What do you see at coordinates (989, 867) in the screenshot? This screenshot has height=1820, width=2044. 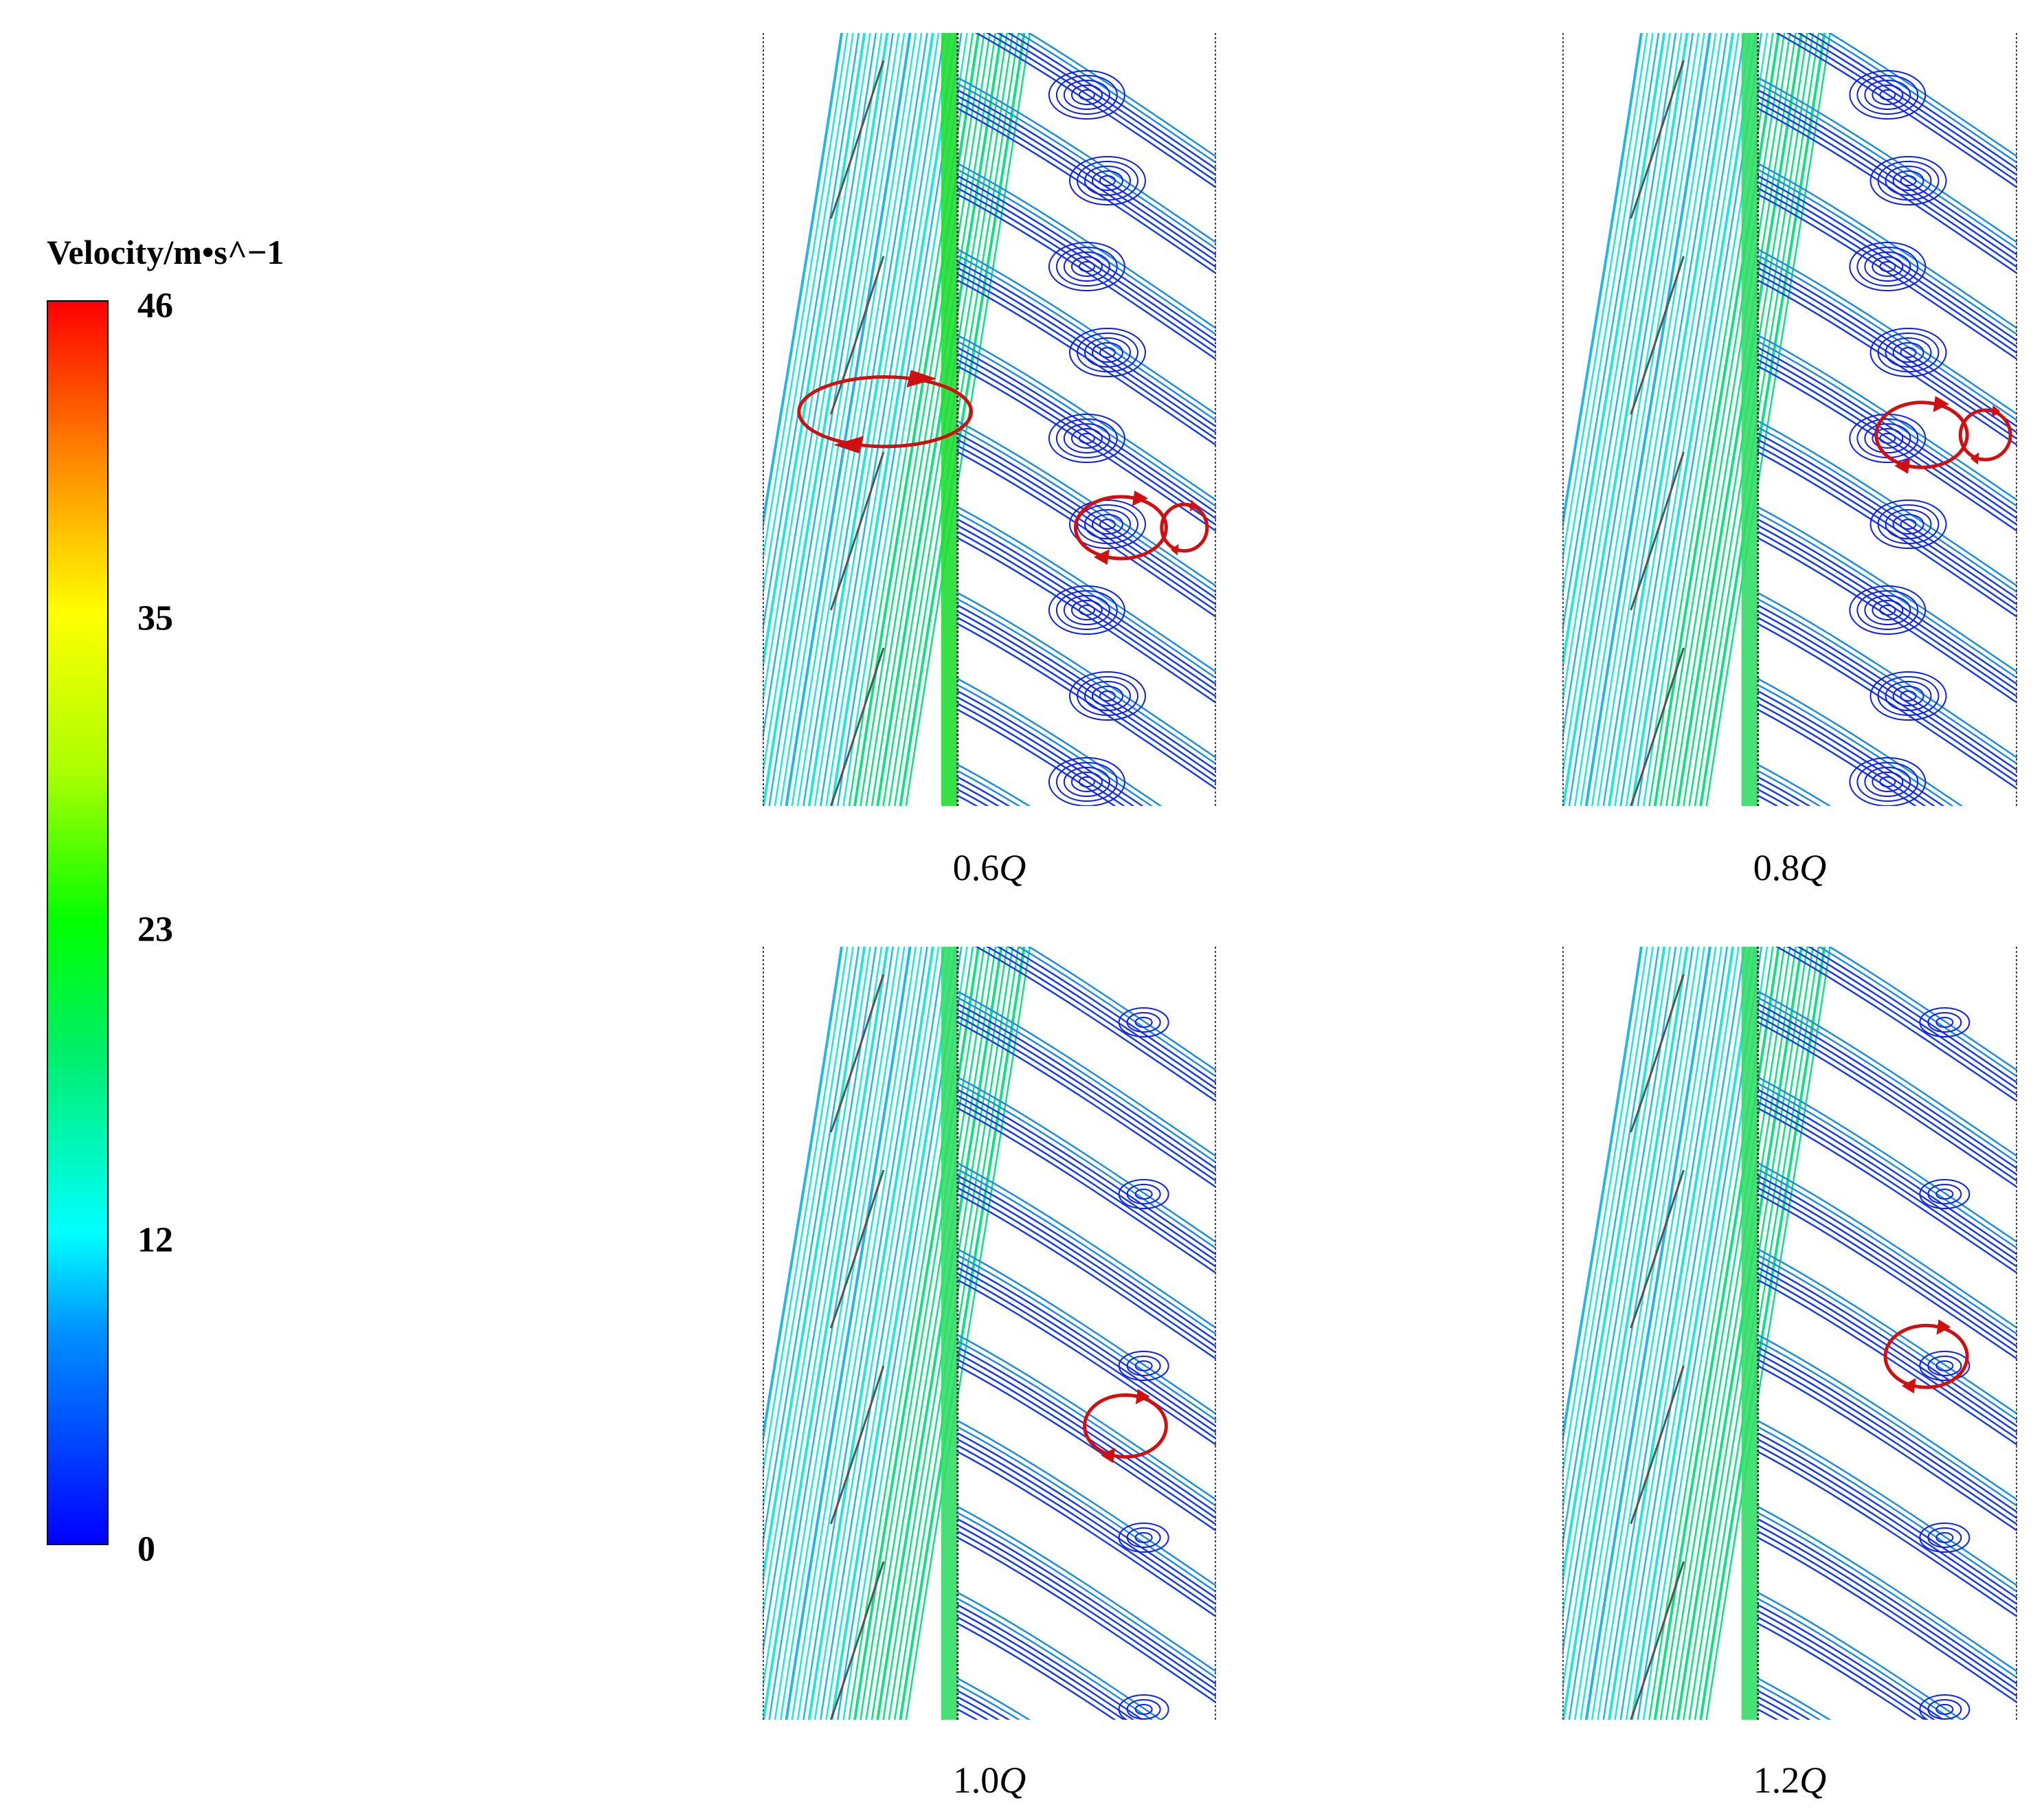 I see `caption-0-6q: 0.6Q` at bounding box center [989, 867].